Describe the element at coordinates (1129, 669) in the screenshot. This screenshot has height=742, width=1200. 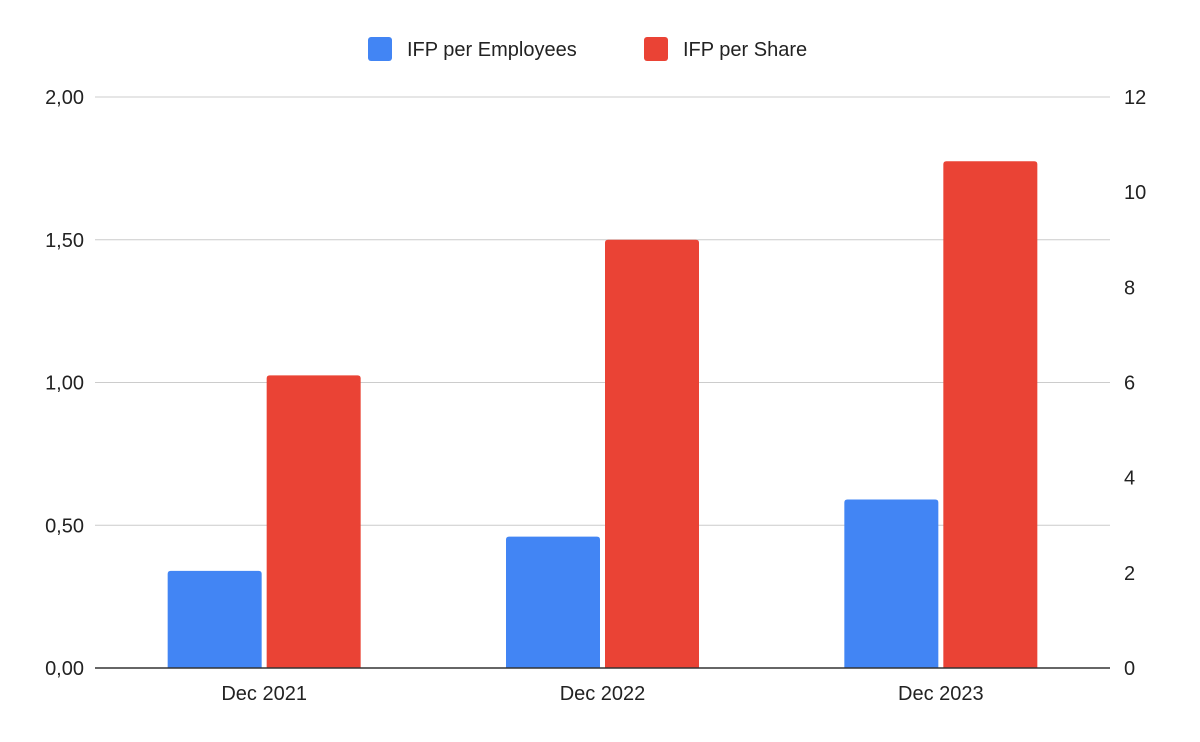
I see `right-tick-label: 0` at that location.